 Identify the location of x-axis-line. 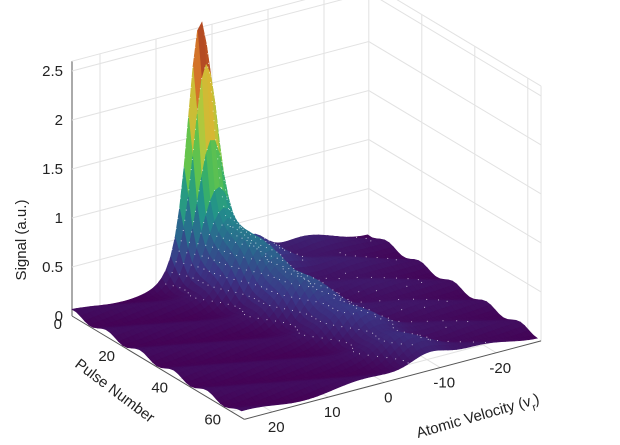
(393, 380).